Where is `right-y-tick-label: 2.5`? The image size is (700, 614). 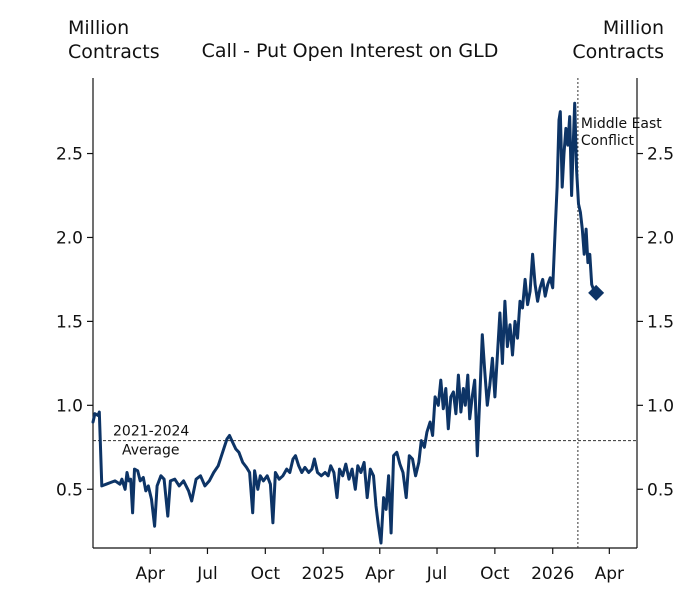
right-y-tick-label: 2.5 is located at coordinates (660, 155).